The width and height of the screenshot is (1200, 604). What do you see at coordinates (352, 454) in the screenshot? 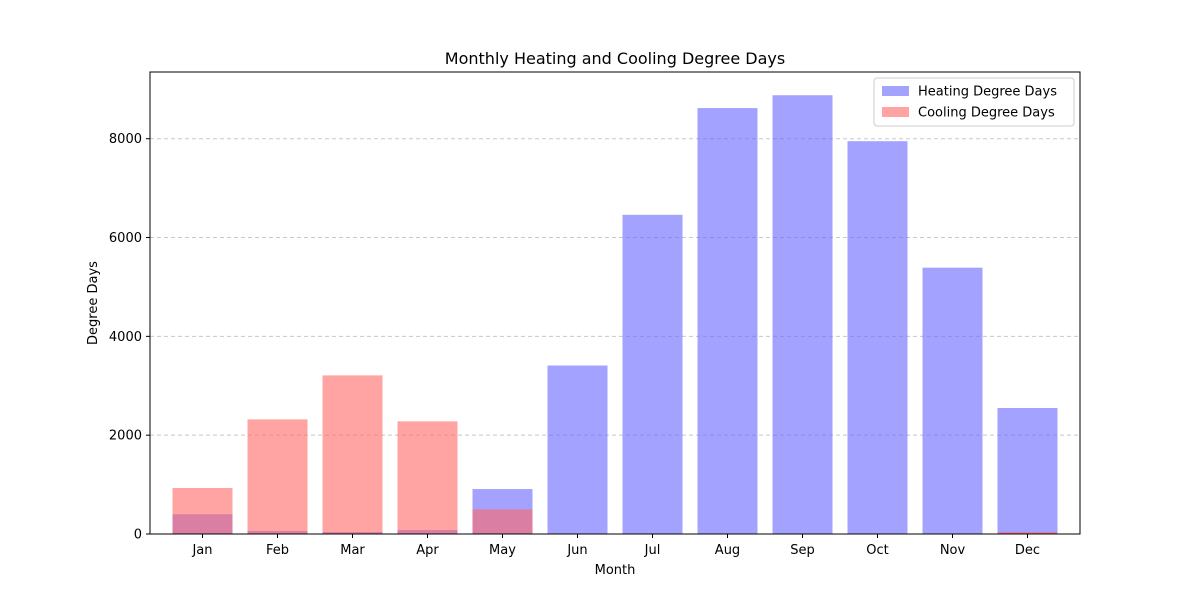
I see `bar-cooling-mar` at bounding box center [352, 454].